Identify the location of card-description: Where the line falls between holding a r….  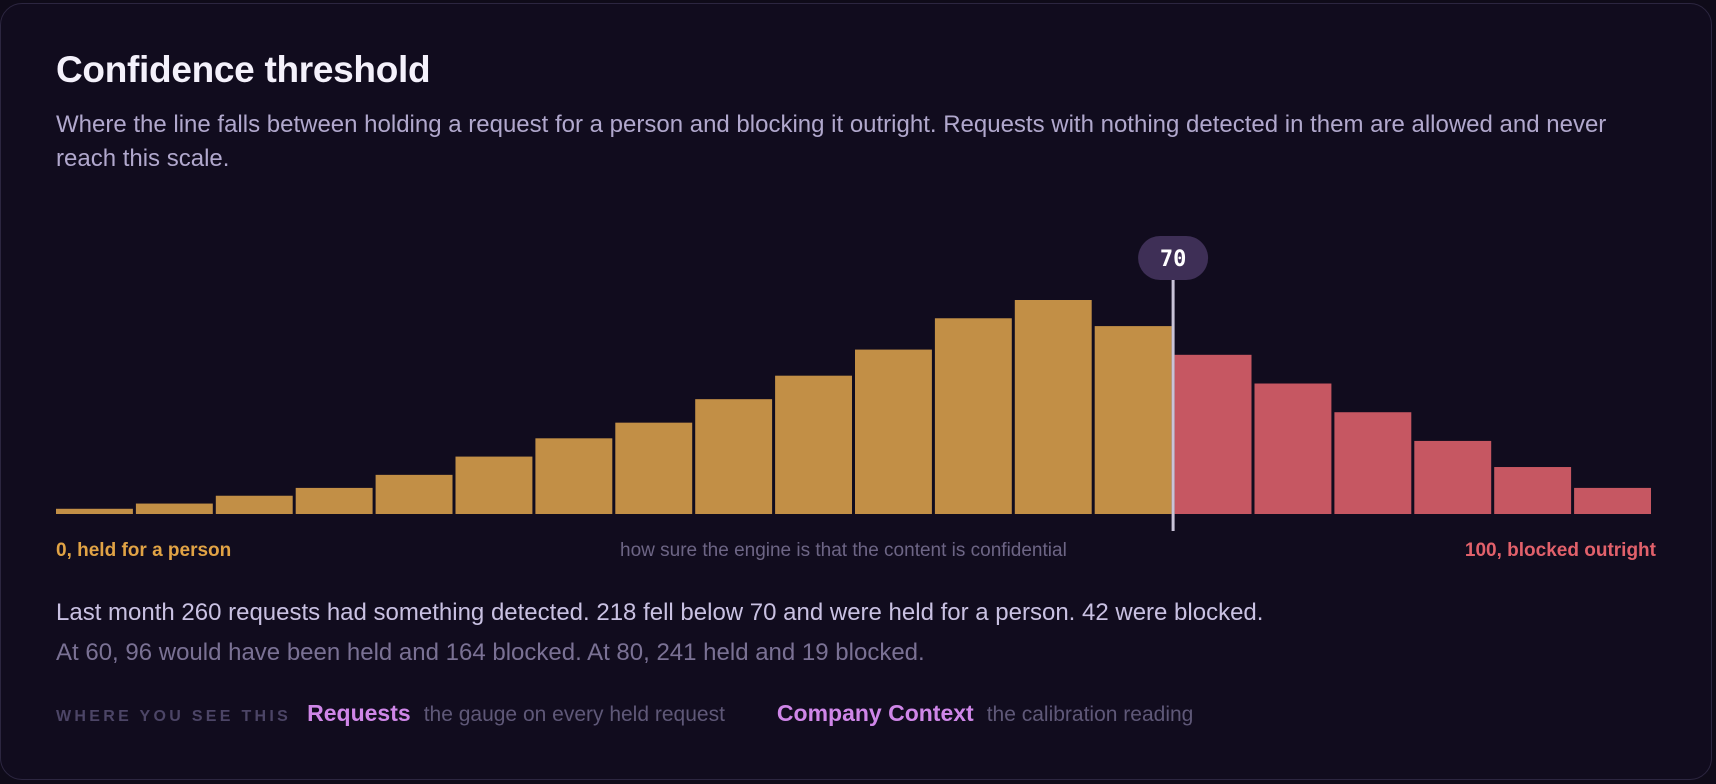
(831, 141).